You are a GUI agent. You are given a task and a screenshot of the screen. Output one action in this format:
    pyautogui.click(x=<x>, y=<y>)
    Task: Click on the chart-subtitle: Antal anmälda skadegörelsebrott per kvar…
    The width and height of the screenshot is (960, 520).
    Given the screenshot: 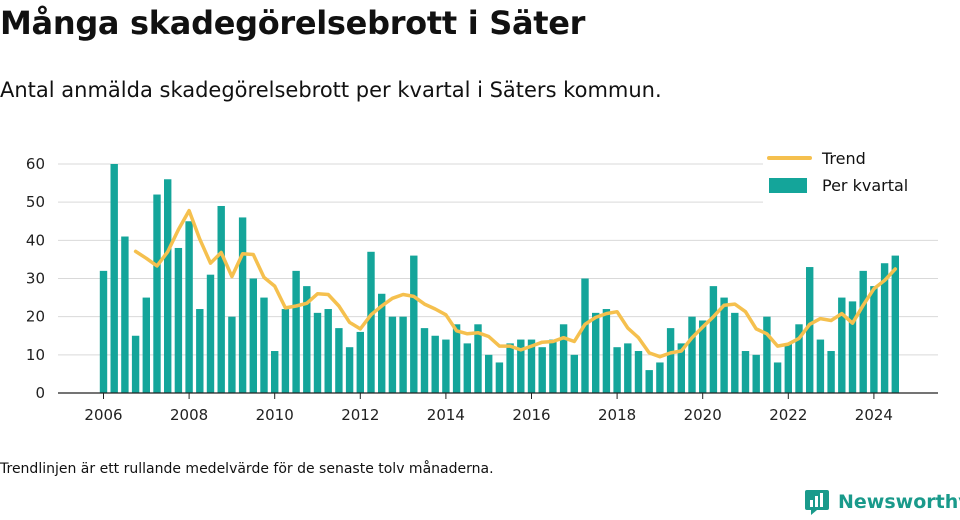 What is the action you would take?
    pyautogui.click(x=331, y=90)
    